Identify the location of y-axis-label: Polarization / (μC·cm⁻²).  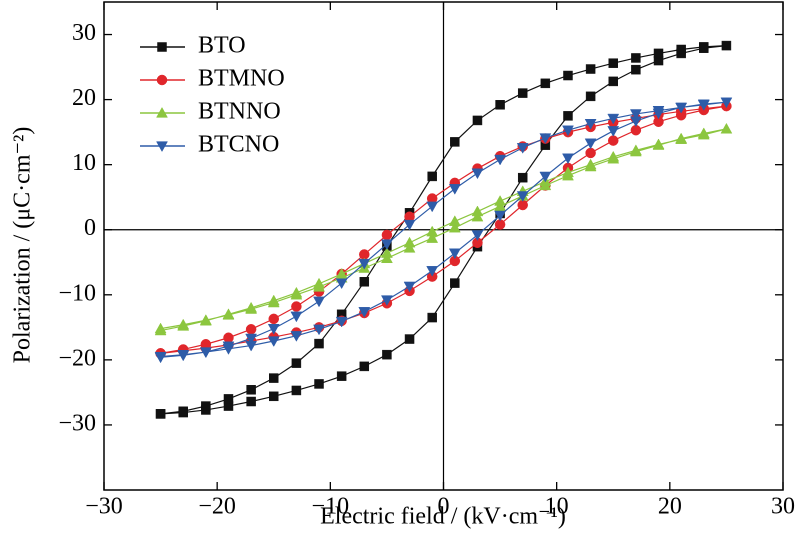
(23, 245).